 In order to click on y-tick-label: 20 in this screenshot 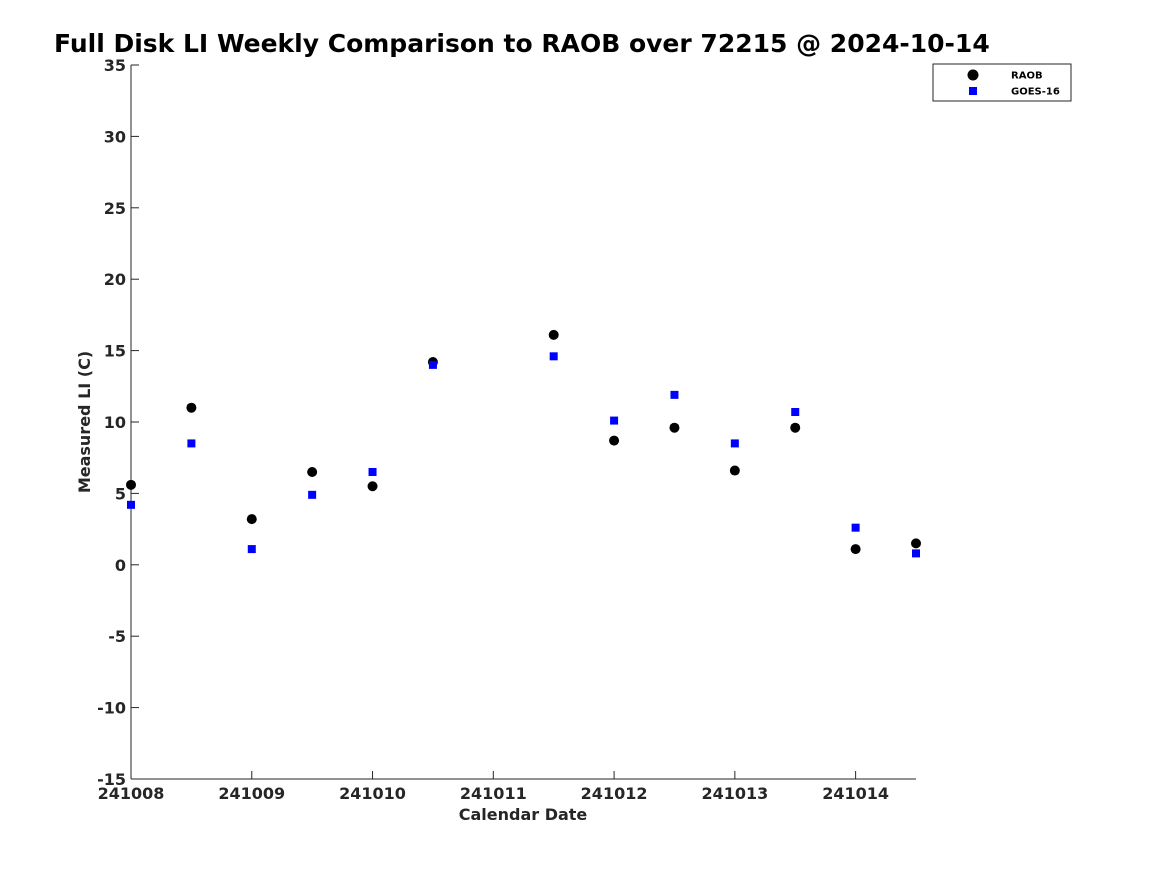, I will do `click(115, 279)`.